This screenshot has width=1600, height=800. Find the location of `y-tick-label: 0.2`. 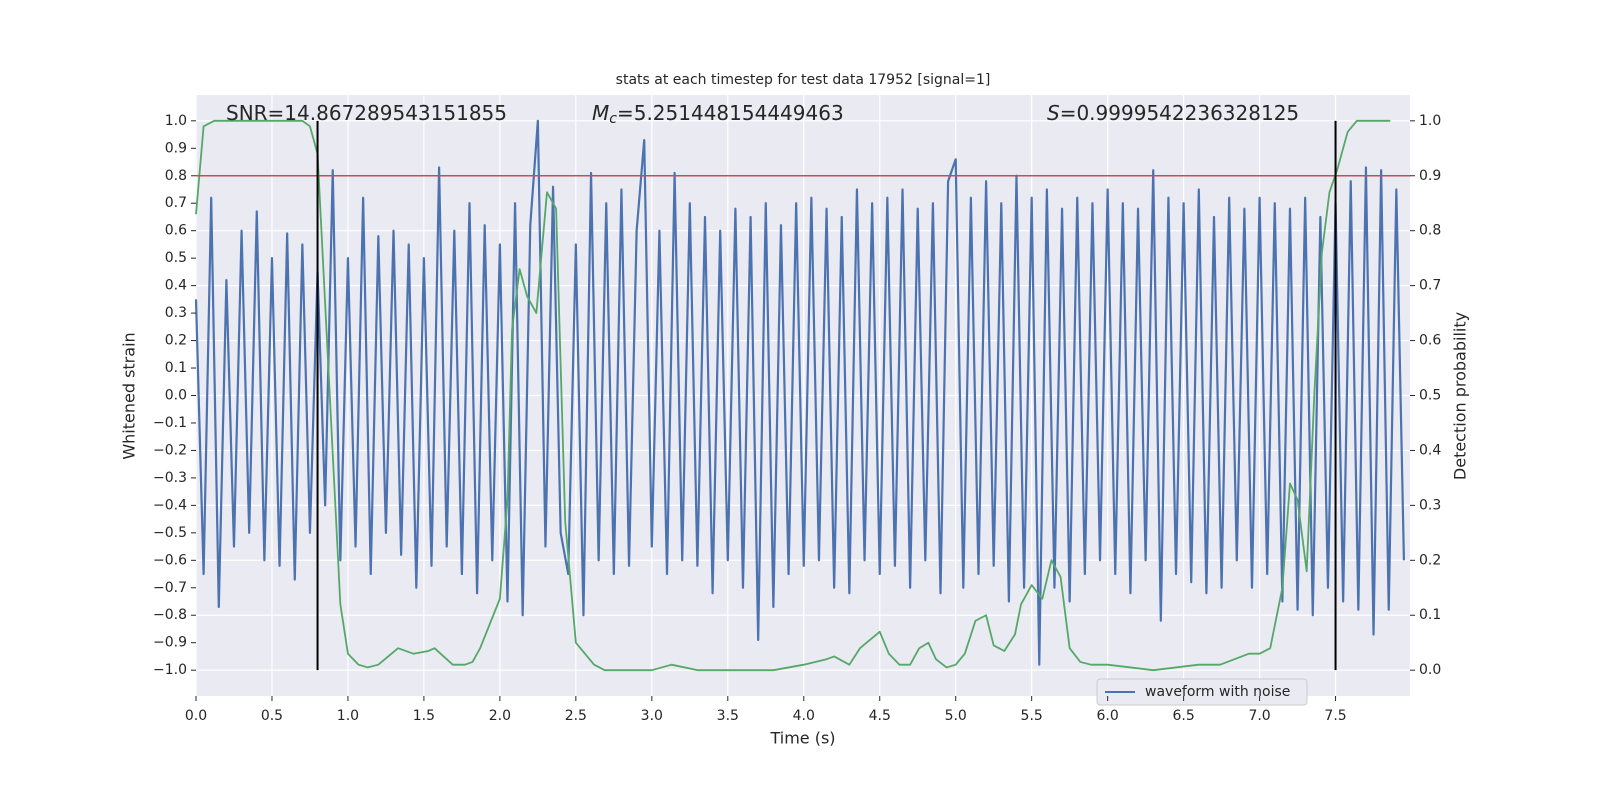

y-tick-label: 0.2 is located at coordinates (176, 341).